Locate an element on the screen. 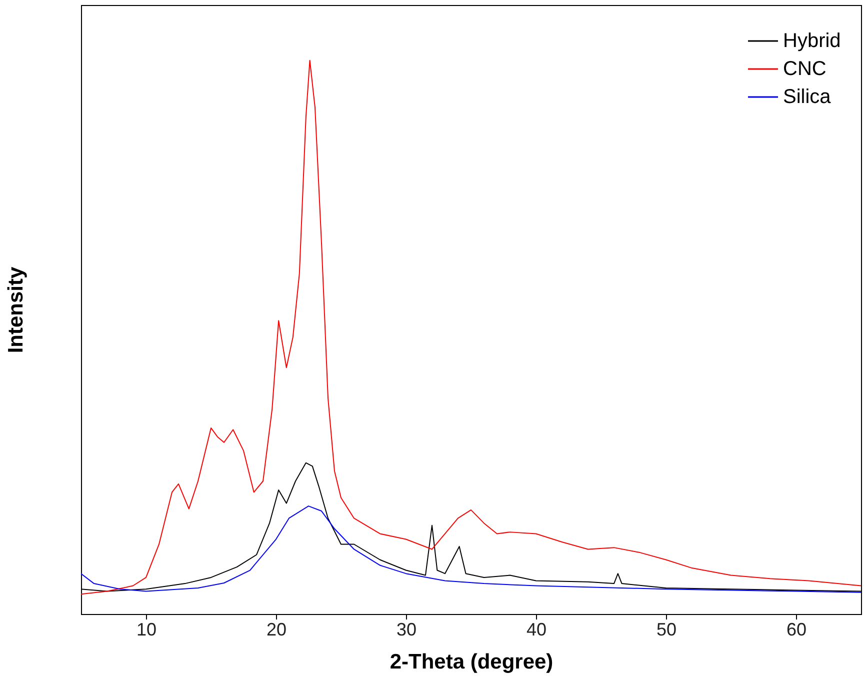  x-tick-label: 50 is located at coordinates (666, 630).